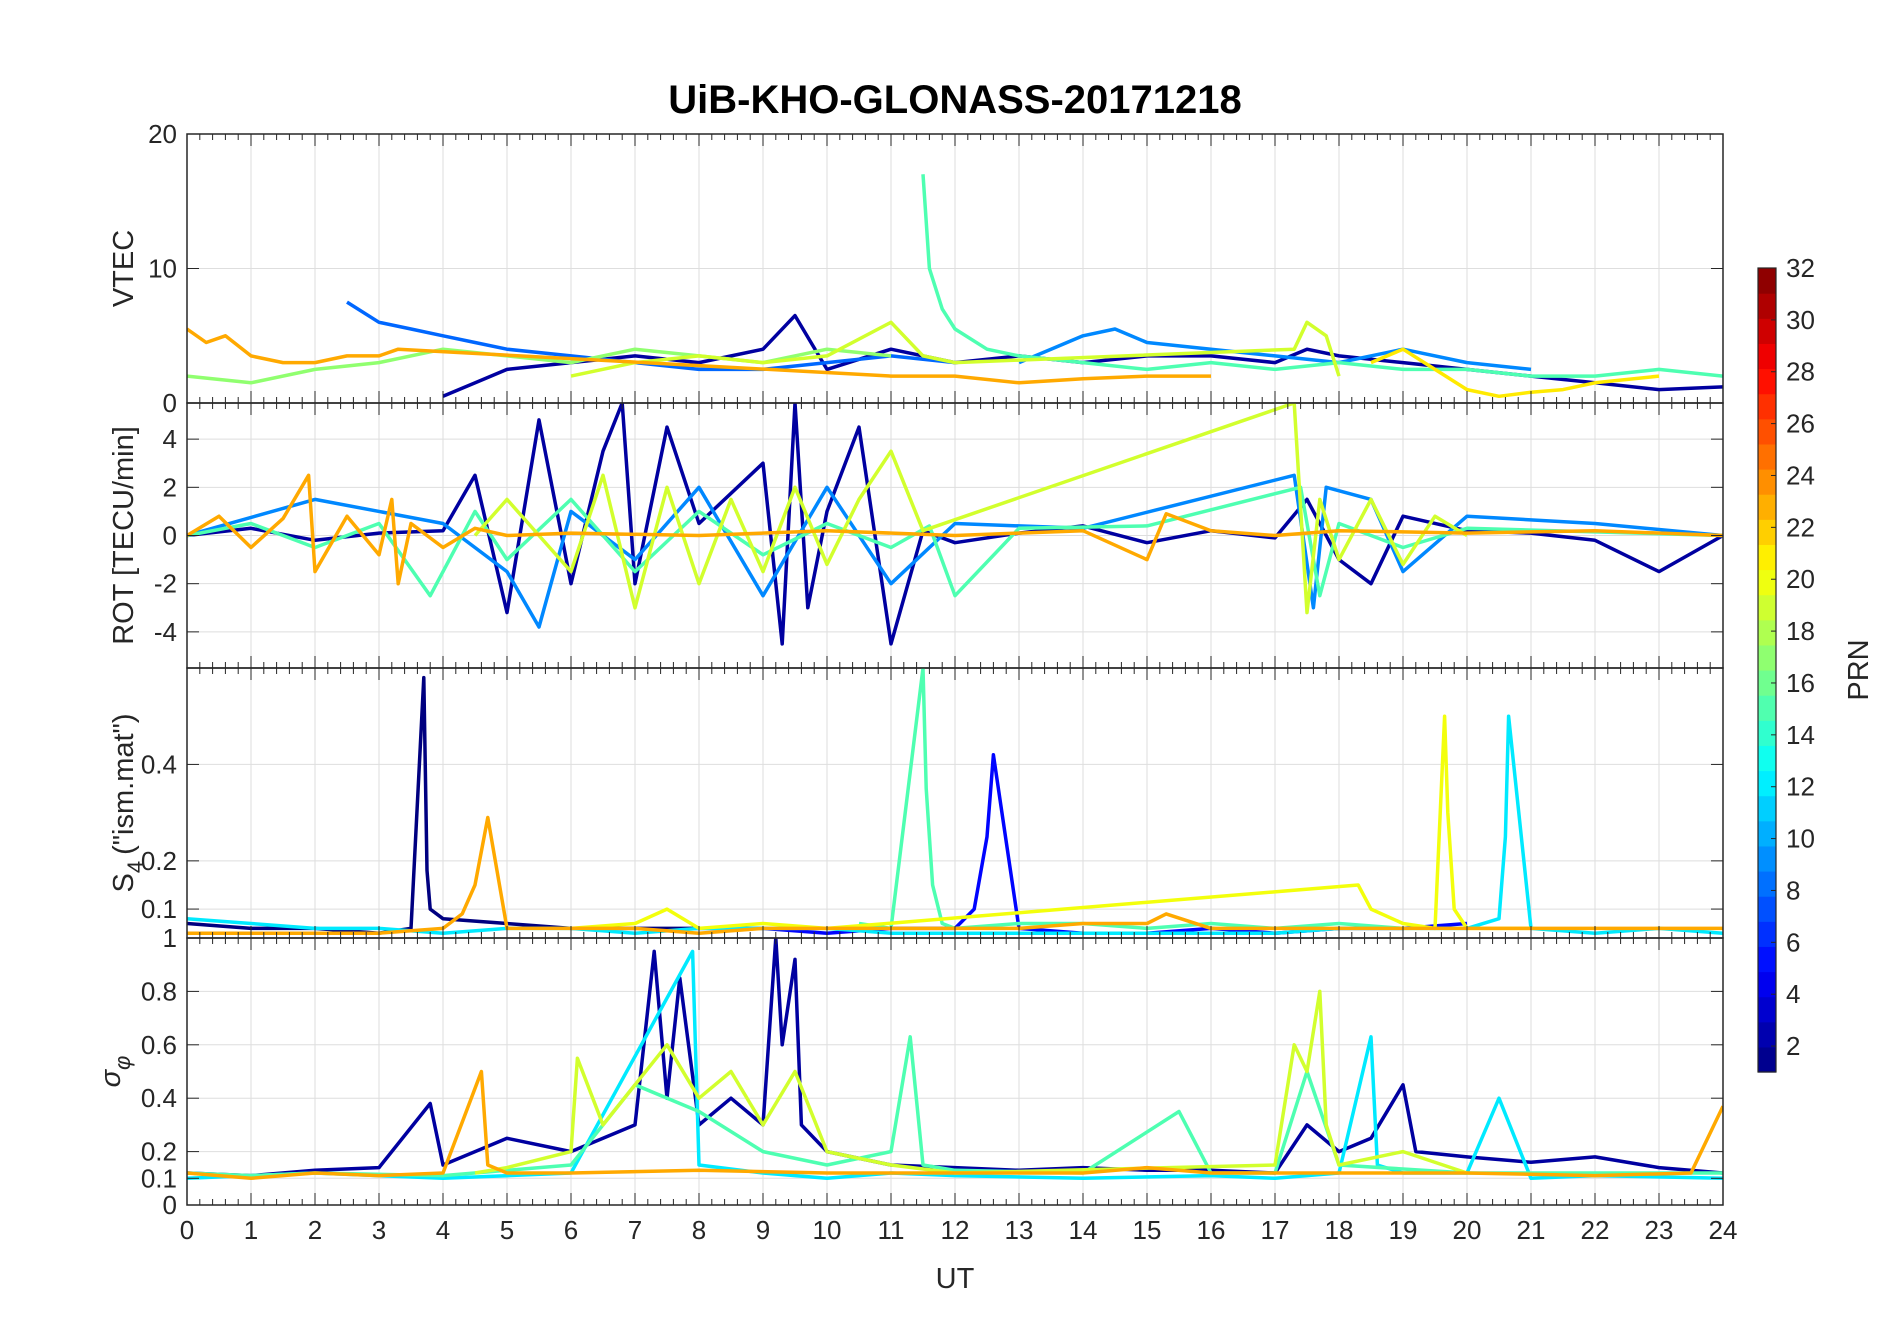 The image size is (1902, 1330). What do you see at coordinates (1800, 527) in the screenshot?
I see `colorbar-tick-label: 22` at bounding box center [1800, 527].